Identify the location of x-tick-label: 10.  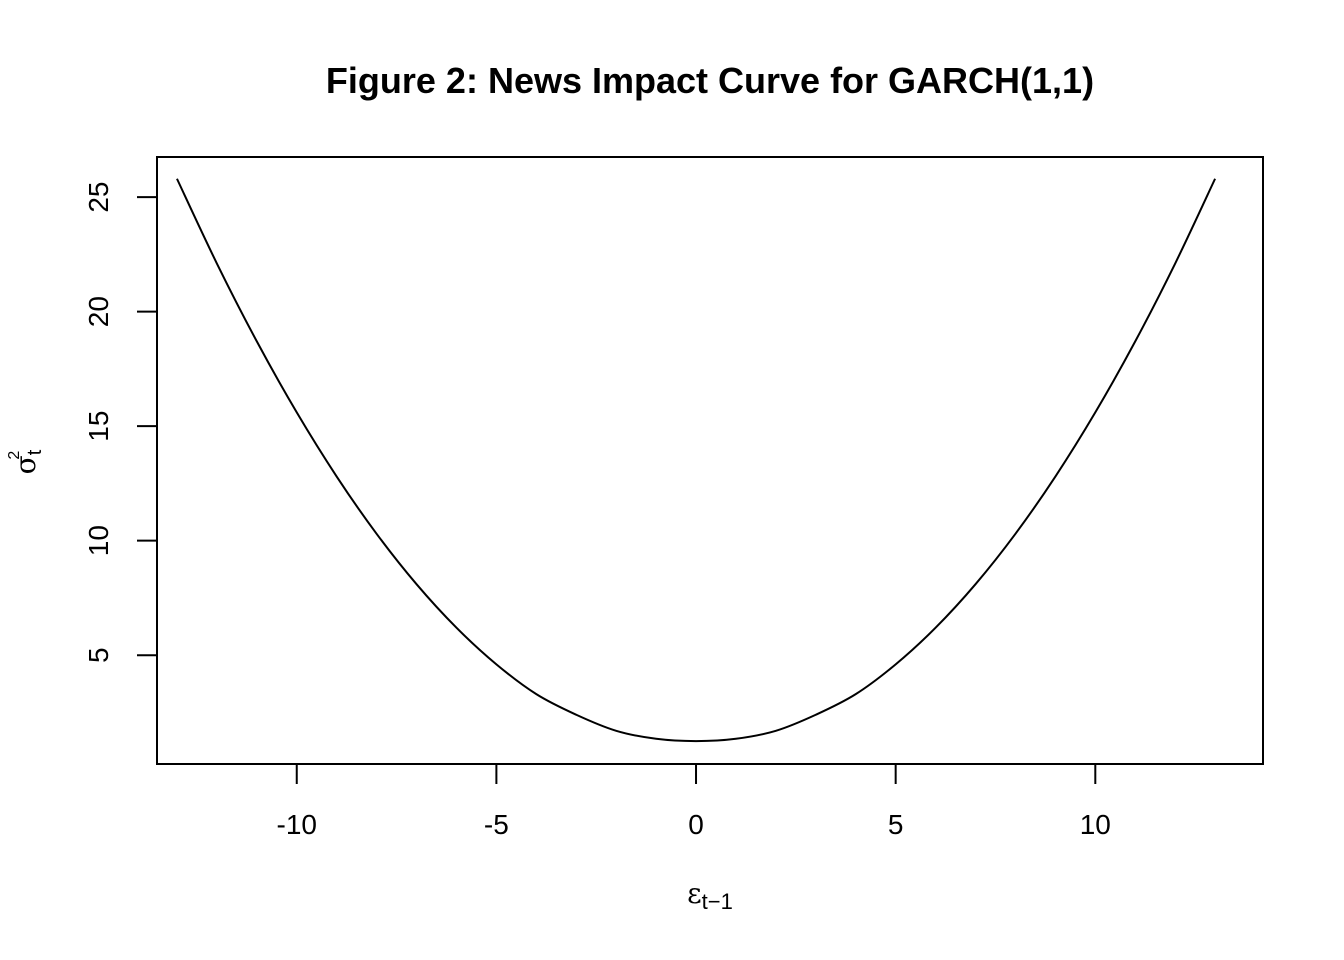
(1095, 824).